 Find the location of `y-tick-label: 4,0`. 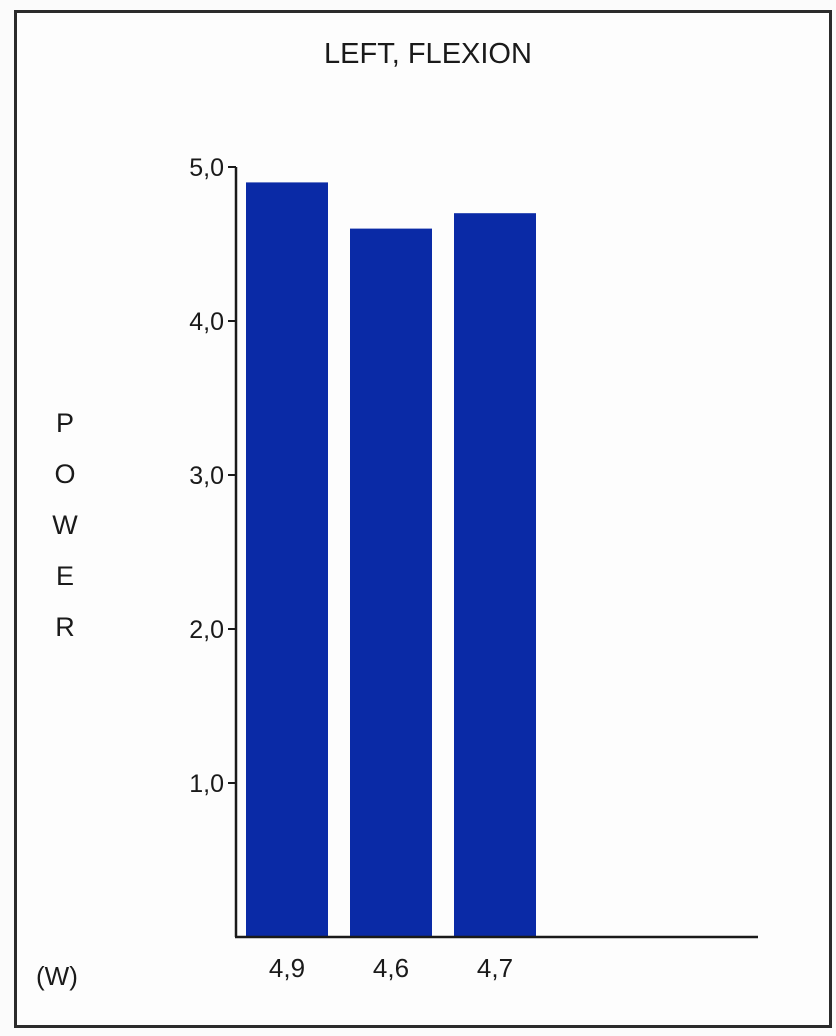

y-tick-label: 4,0 is located at coordinates (206, 322).